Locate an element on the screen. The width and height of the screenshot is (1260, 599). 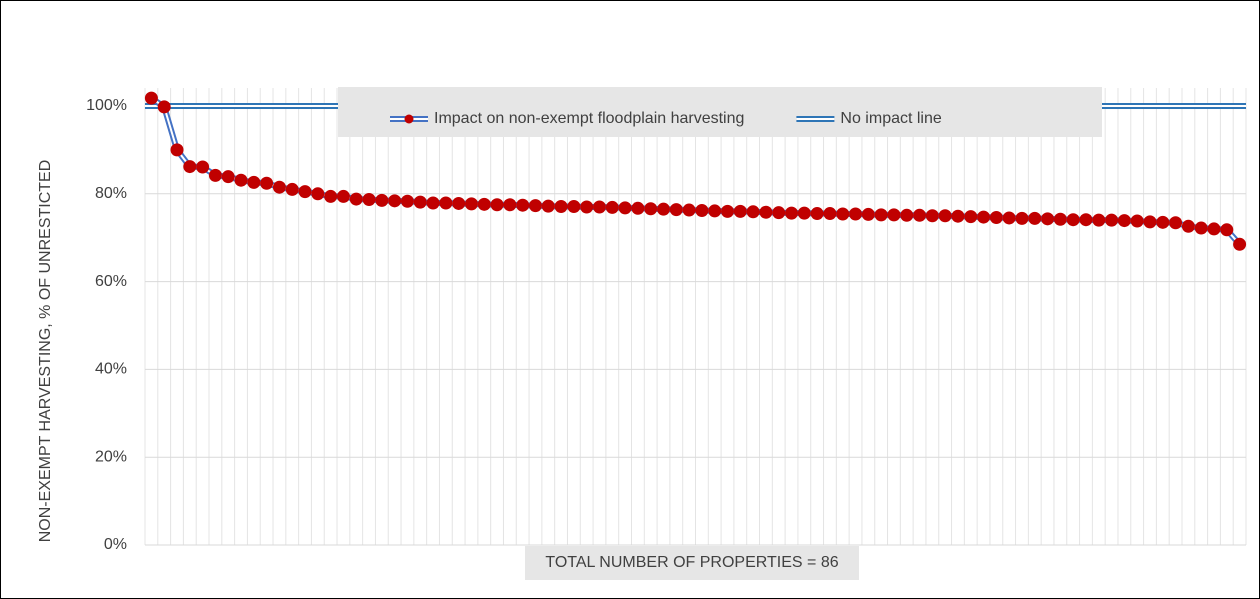
y-tick-label: 80% is located at coordinates (111, 193).